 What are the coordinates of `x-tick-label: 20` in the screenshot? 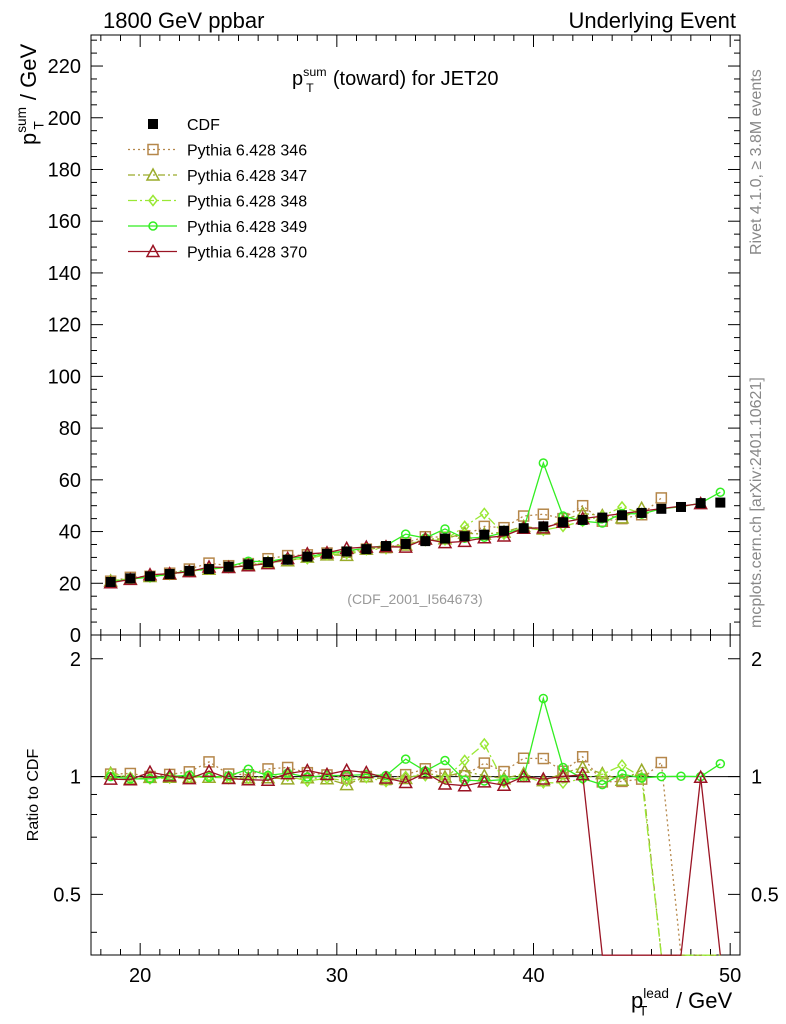 It's located at (140, 976).